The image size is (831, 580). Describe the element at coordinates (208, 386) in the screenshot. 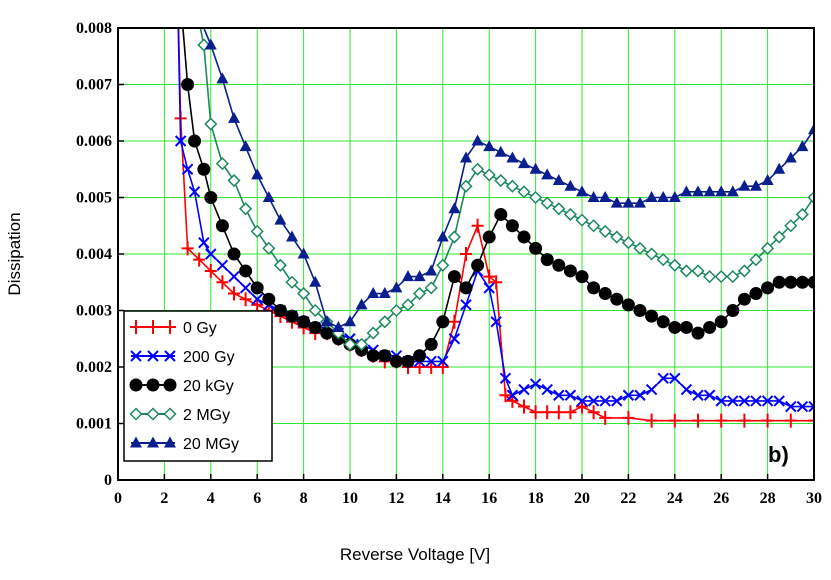

I see `legend-label: 20 kGy` at that location.